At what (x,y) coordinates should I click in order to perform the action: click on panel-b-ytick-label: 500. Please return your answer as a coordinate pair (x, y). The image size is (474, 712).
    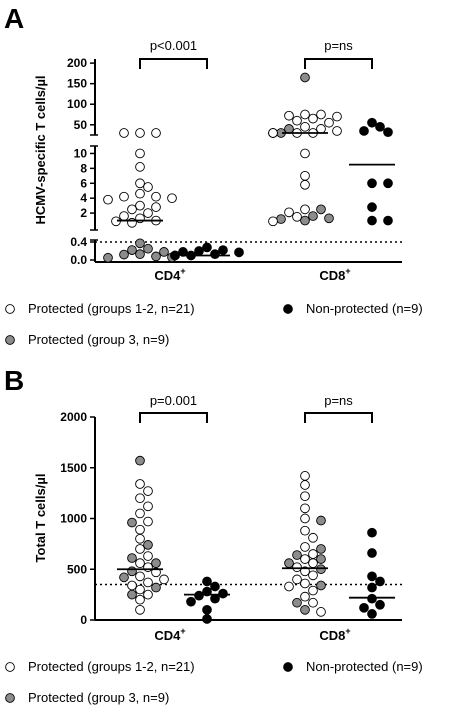
    Looking at the image, I should click on (77, 569).